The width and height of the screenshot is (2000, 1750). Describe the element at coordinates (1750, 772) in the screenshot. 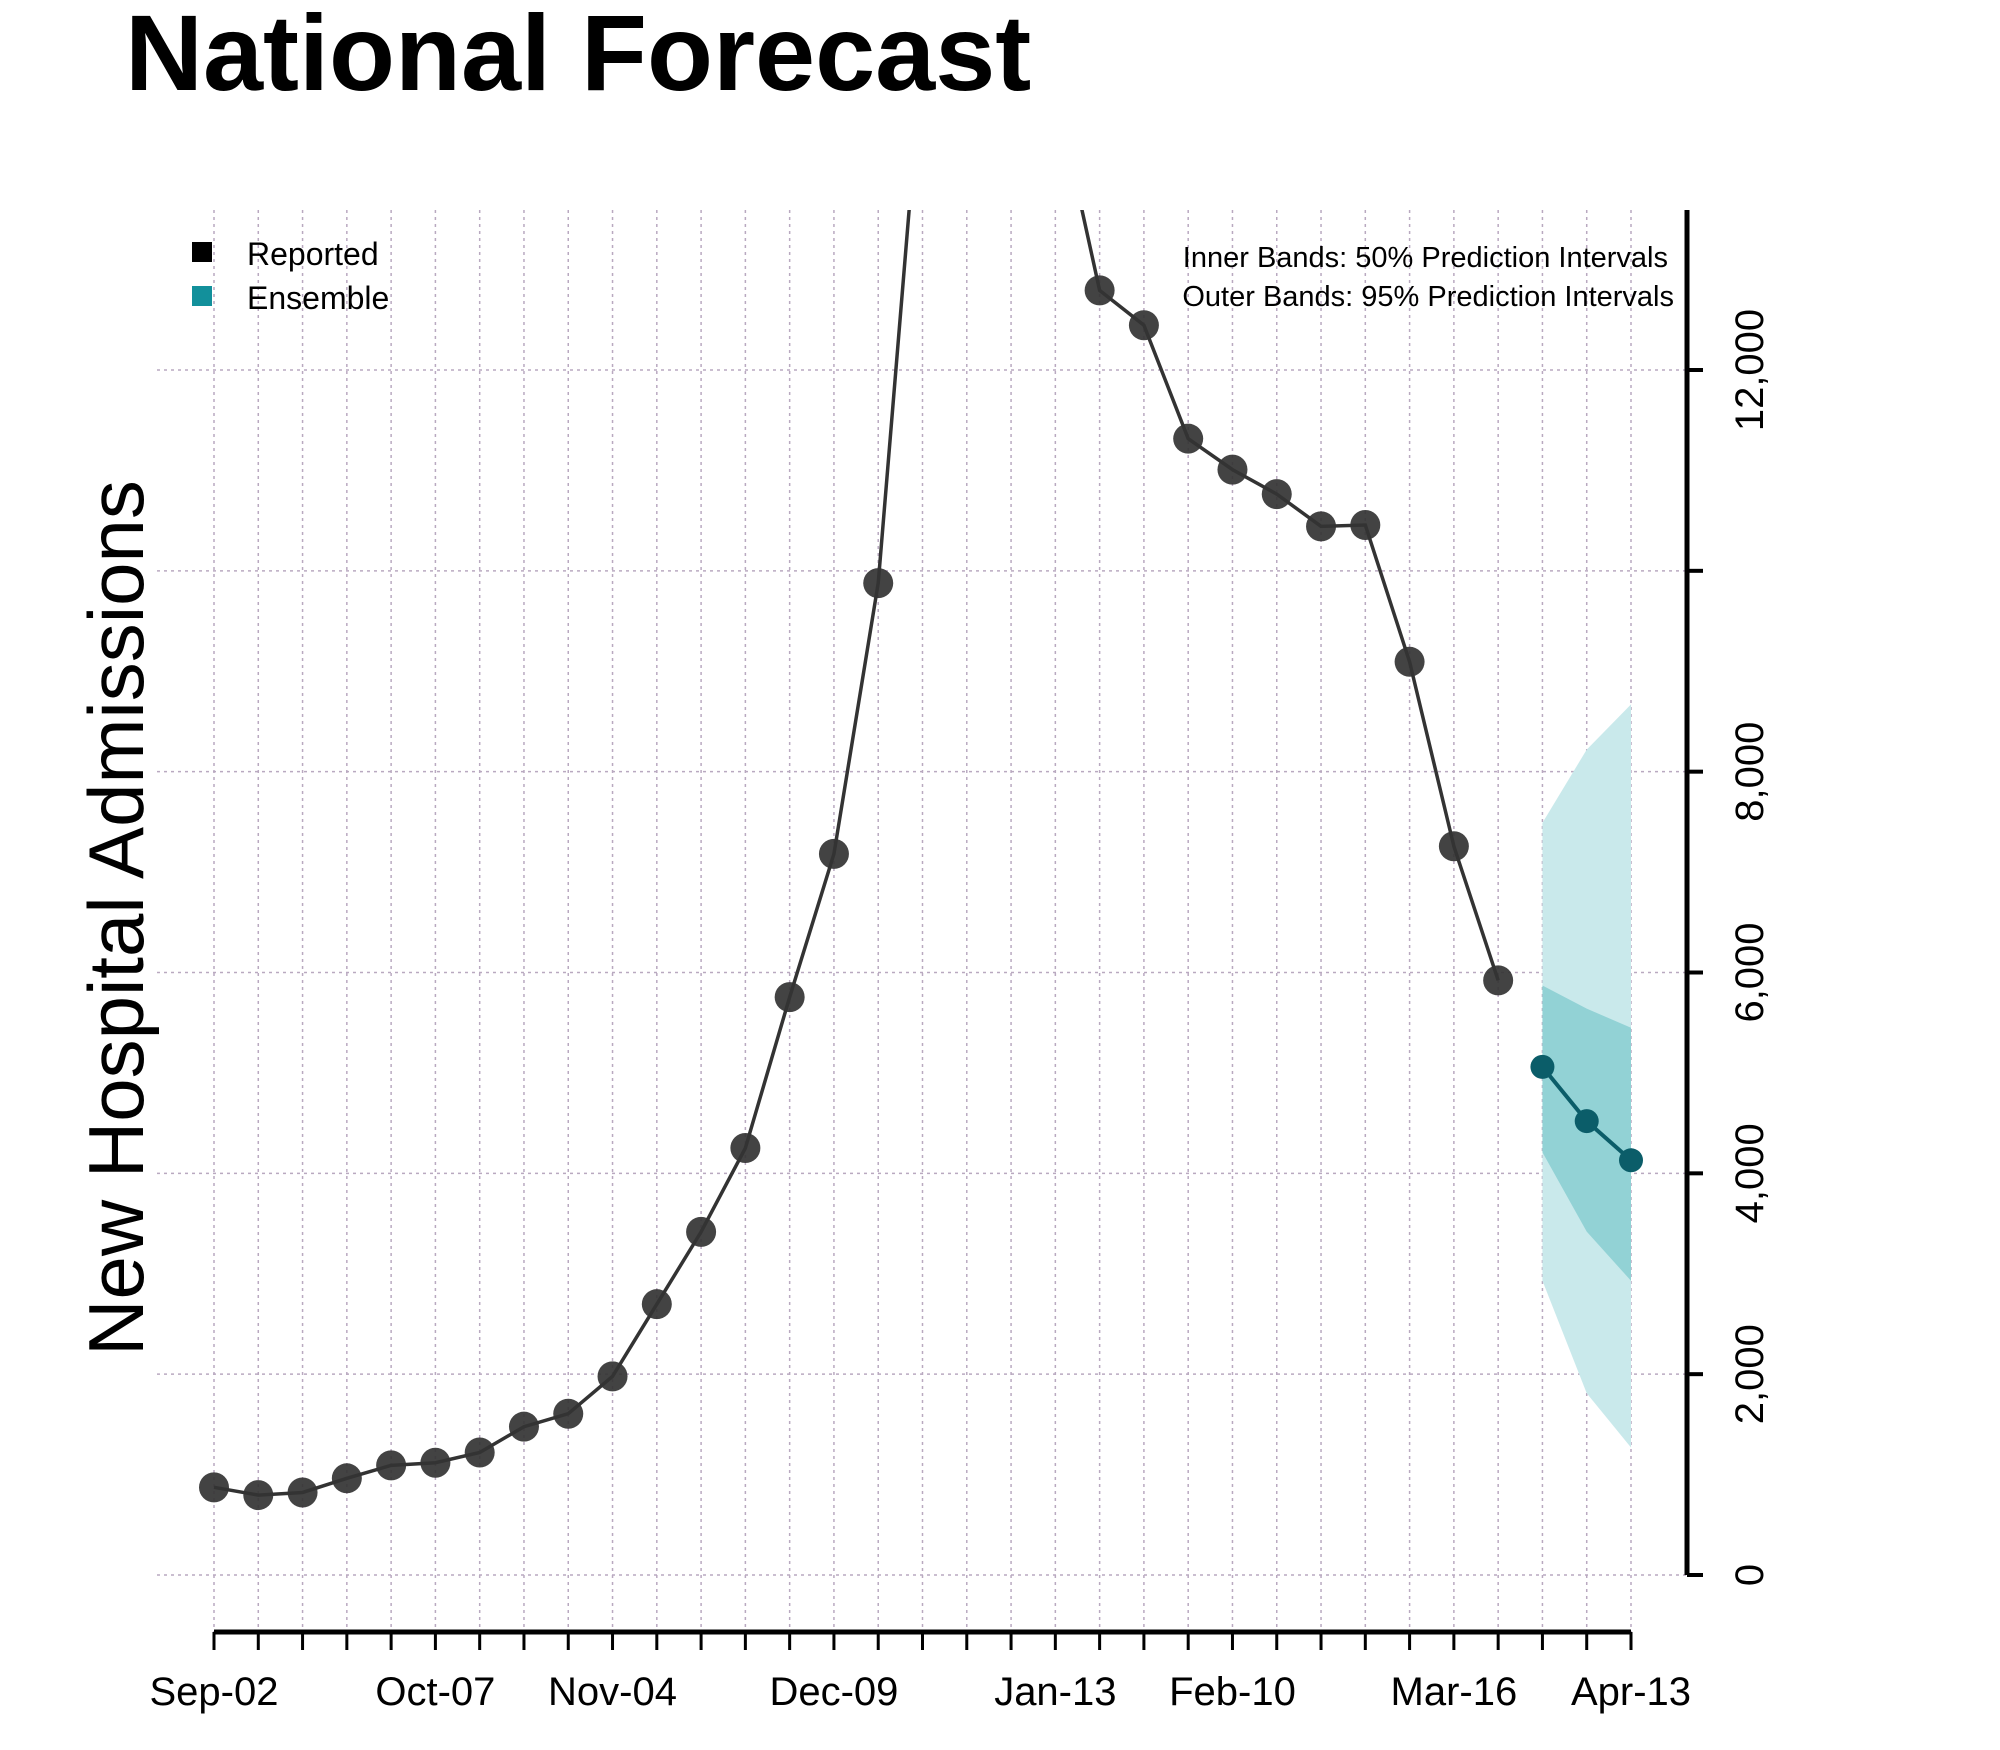

I see `y-tick-label: 8,000` at that location.